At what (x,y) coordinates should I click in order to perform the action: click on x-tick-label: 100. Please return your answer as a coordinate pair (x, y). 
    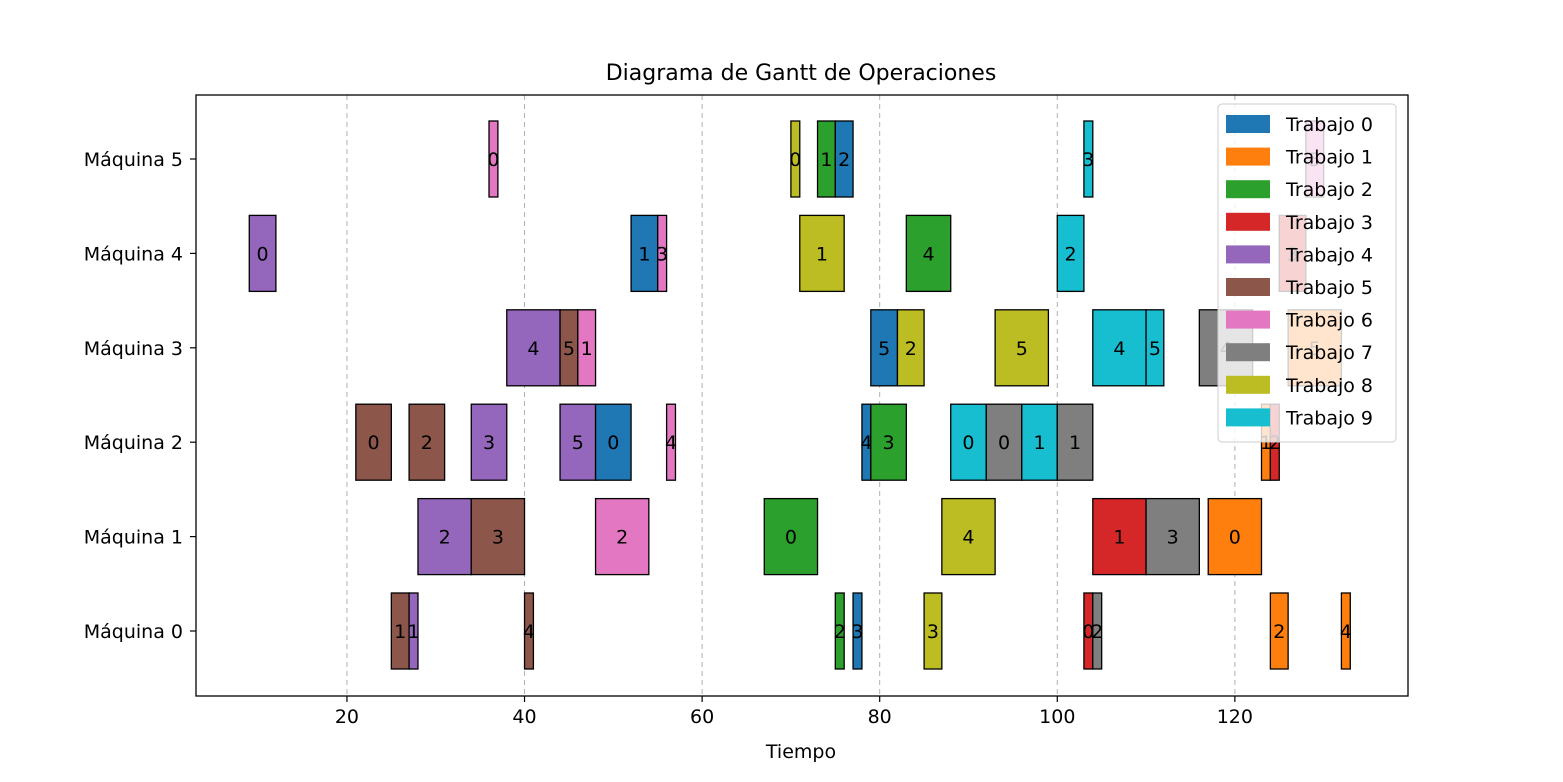
    Looking at the image, I should click on (1057, 717).